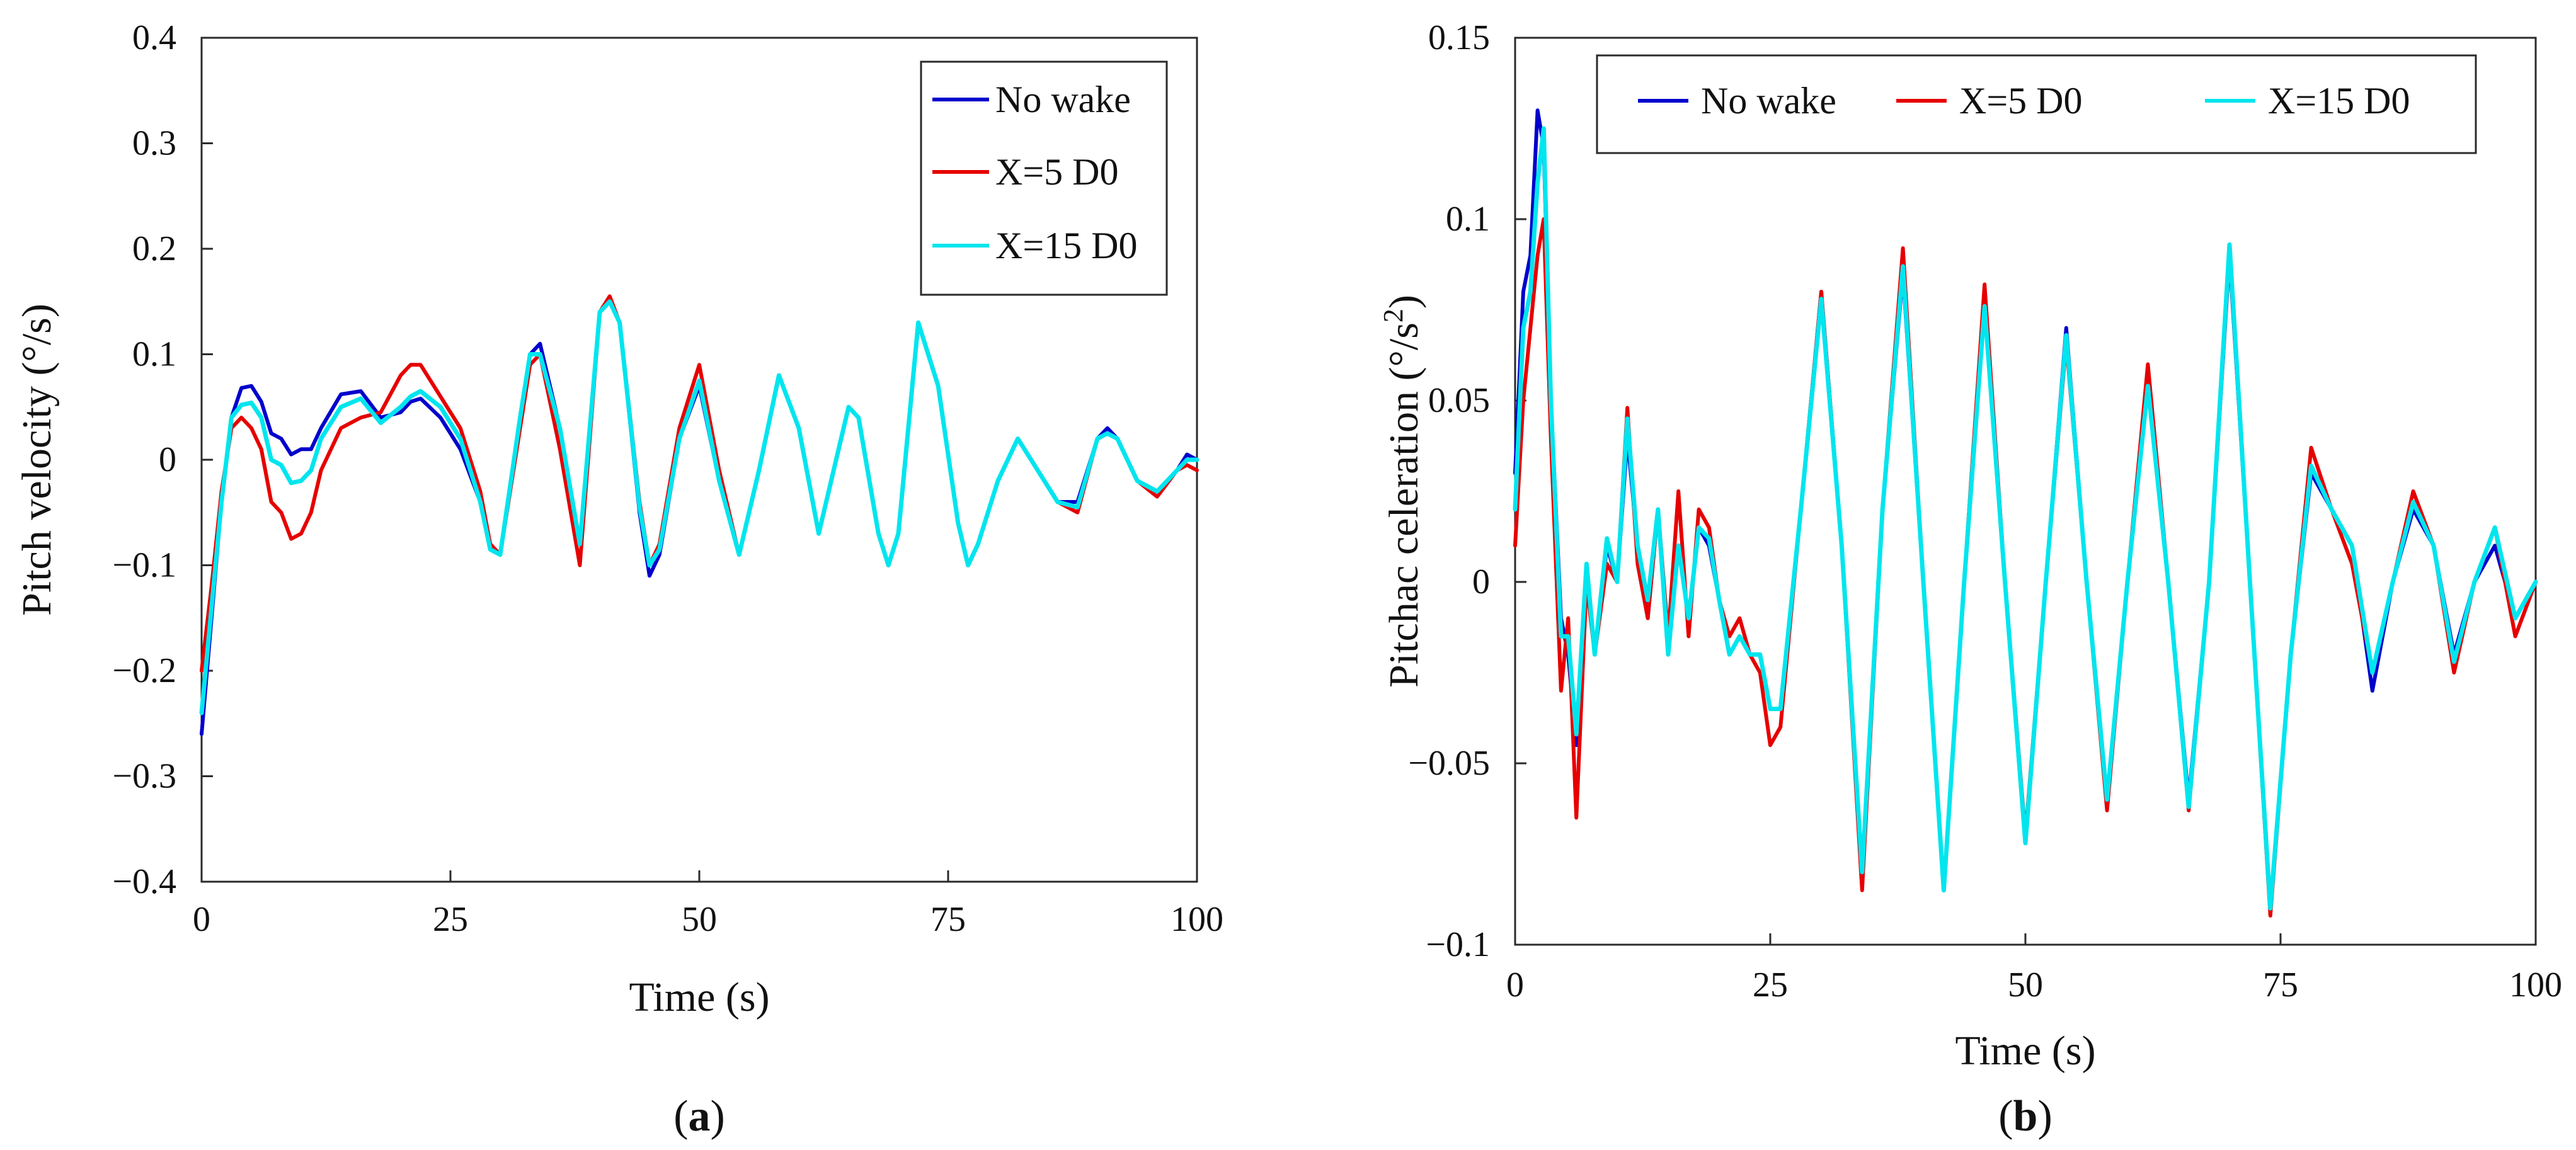 The image size is (2576, 1150). Describe the element at coordinates (1063, 99) in the screenshot. I see `panel-a-legend-label-no-wake: No wake` at that location.